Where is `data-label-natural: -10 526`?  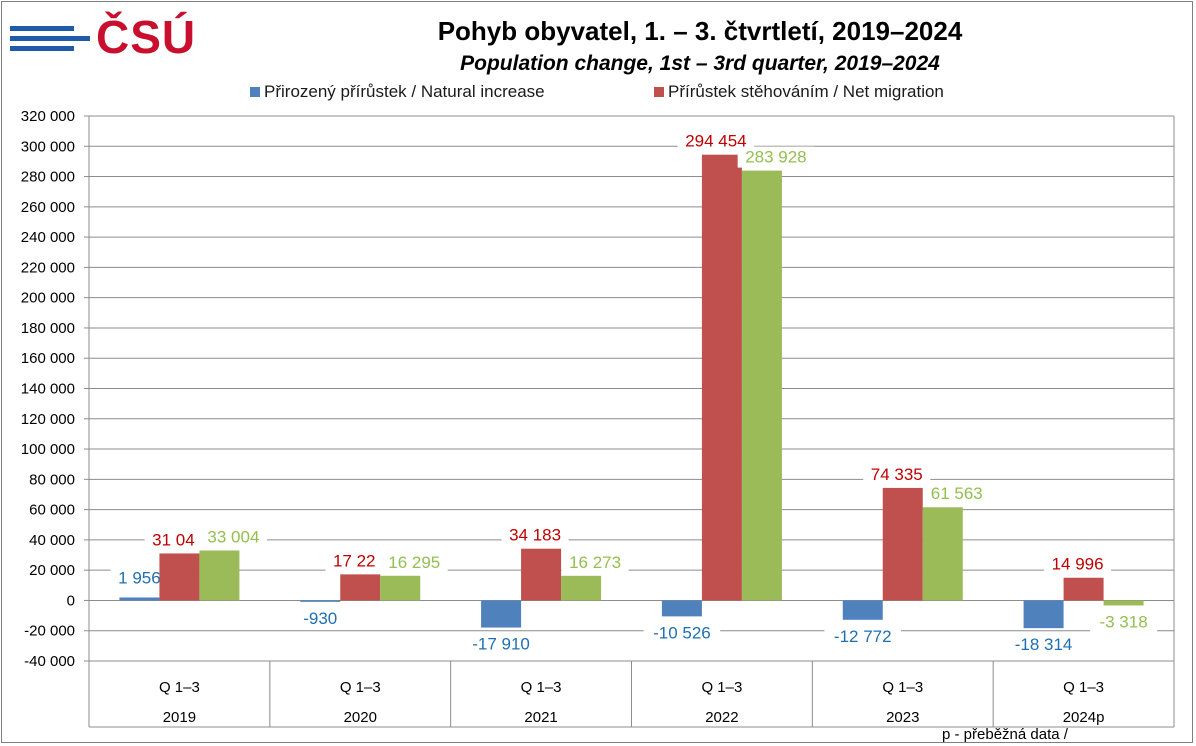
data-label-natural: -10 526 is located at coordinates (682, 632).